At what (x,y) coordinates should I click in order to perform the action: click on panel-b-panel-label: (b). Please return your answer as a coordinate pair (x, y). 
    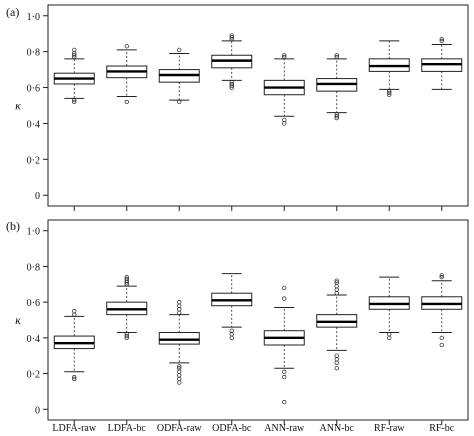
    Looking at the image, I should click on (13, 226).